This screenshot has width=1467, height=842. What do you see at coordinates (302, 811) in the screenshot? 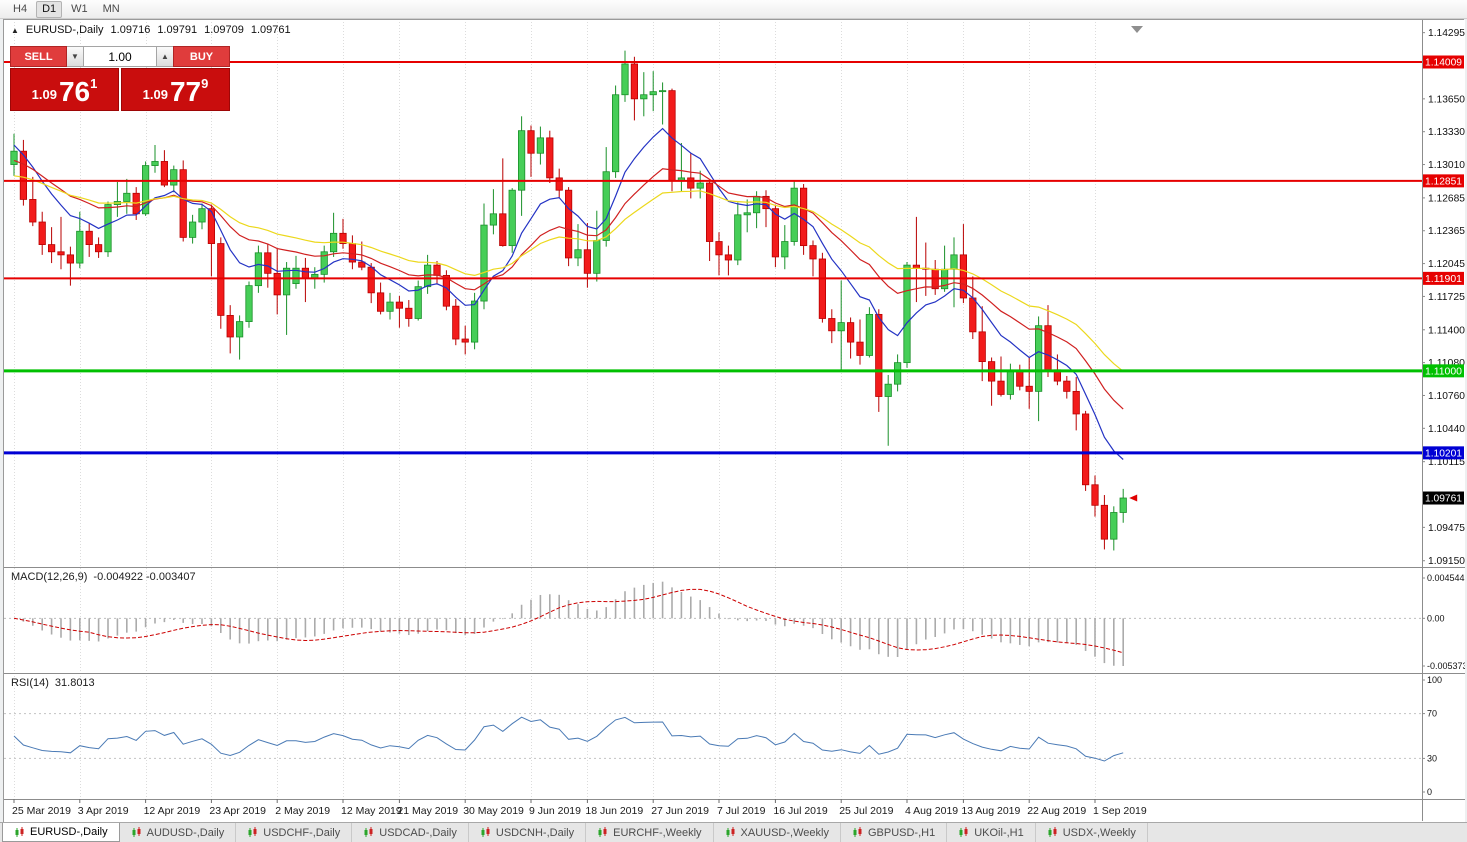
I see `date-tick-label: 2 May 2019` at bounding box center [302, 811].